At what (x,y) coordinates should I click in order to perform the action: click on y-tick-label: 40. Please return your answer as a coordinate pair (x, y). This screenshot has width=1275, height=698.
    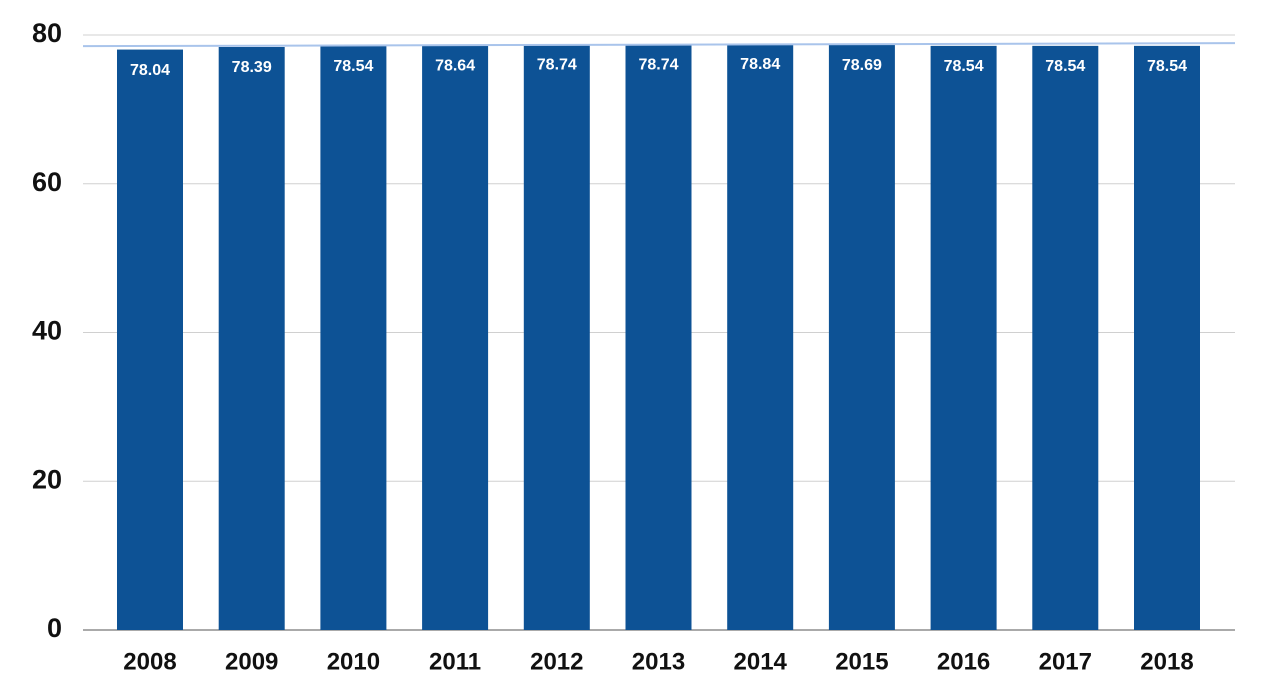
    Looking at the image, I should click on (47, 331).